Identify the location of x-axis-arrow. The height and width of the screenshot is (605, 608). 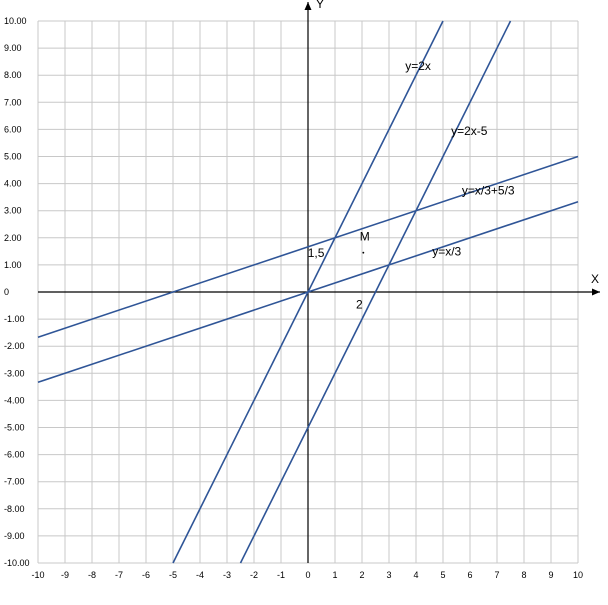
(596, 292).